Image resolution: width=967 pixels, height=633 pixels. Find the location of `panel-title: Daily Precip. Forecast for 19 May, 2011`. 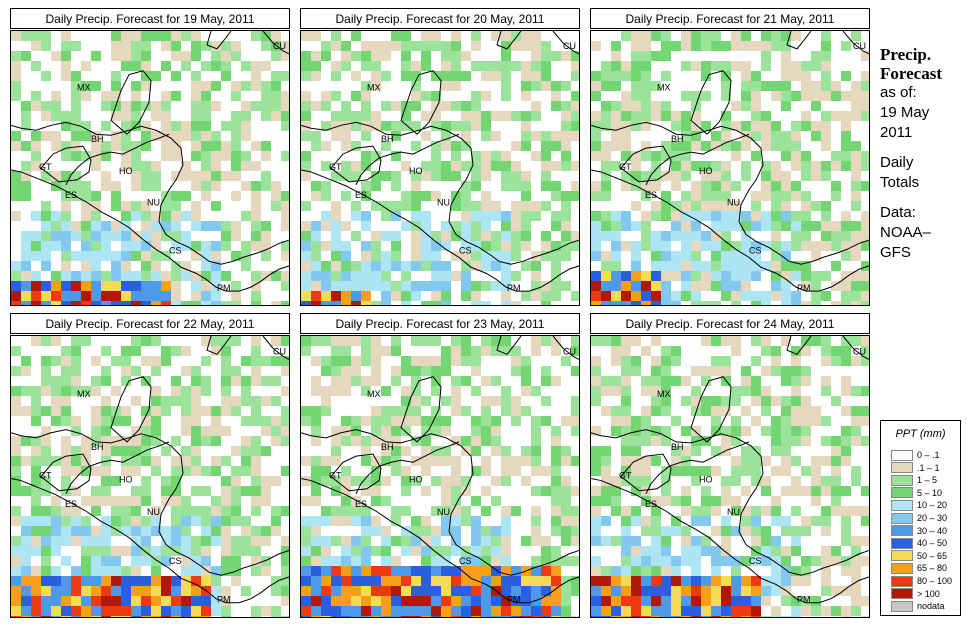

panel-title: Daily Precip. Forecast for 19 May, 2011 is located at coordinates (150, 18).